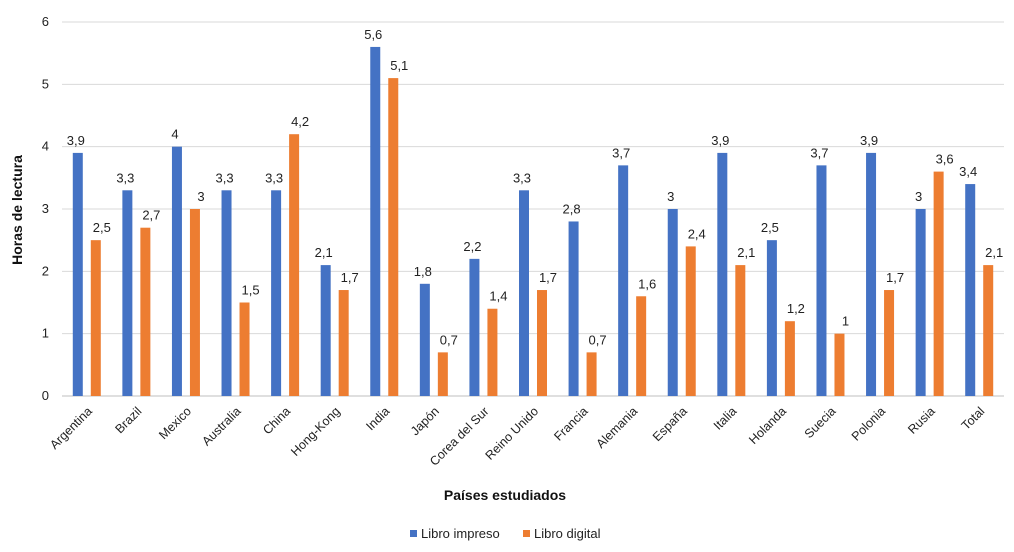  Describe the element at coordinates (868, 423) in the screenshot. I see `x-tick-label: Polonia` at that location.